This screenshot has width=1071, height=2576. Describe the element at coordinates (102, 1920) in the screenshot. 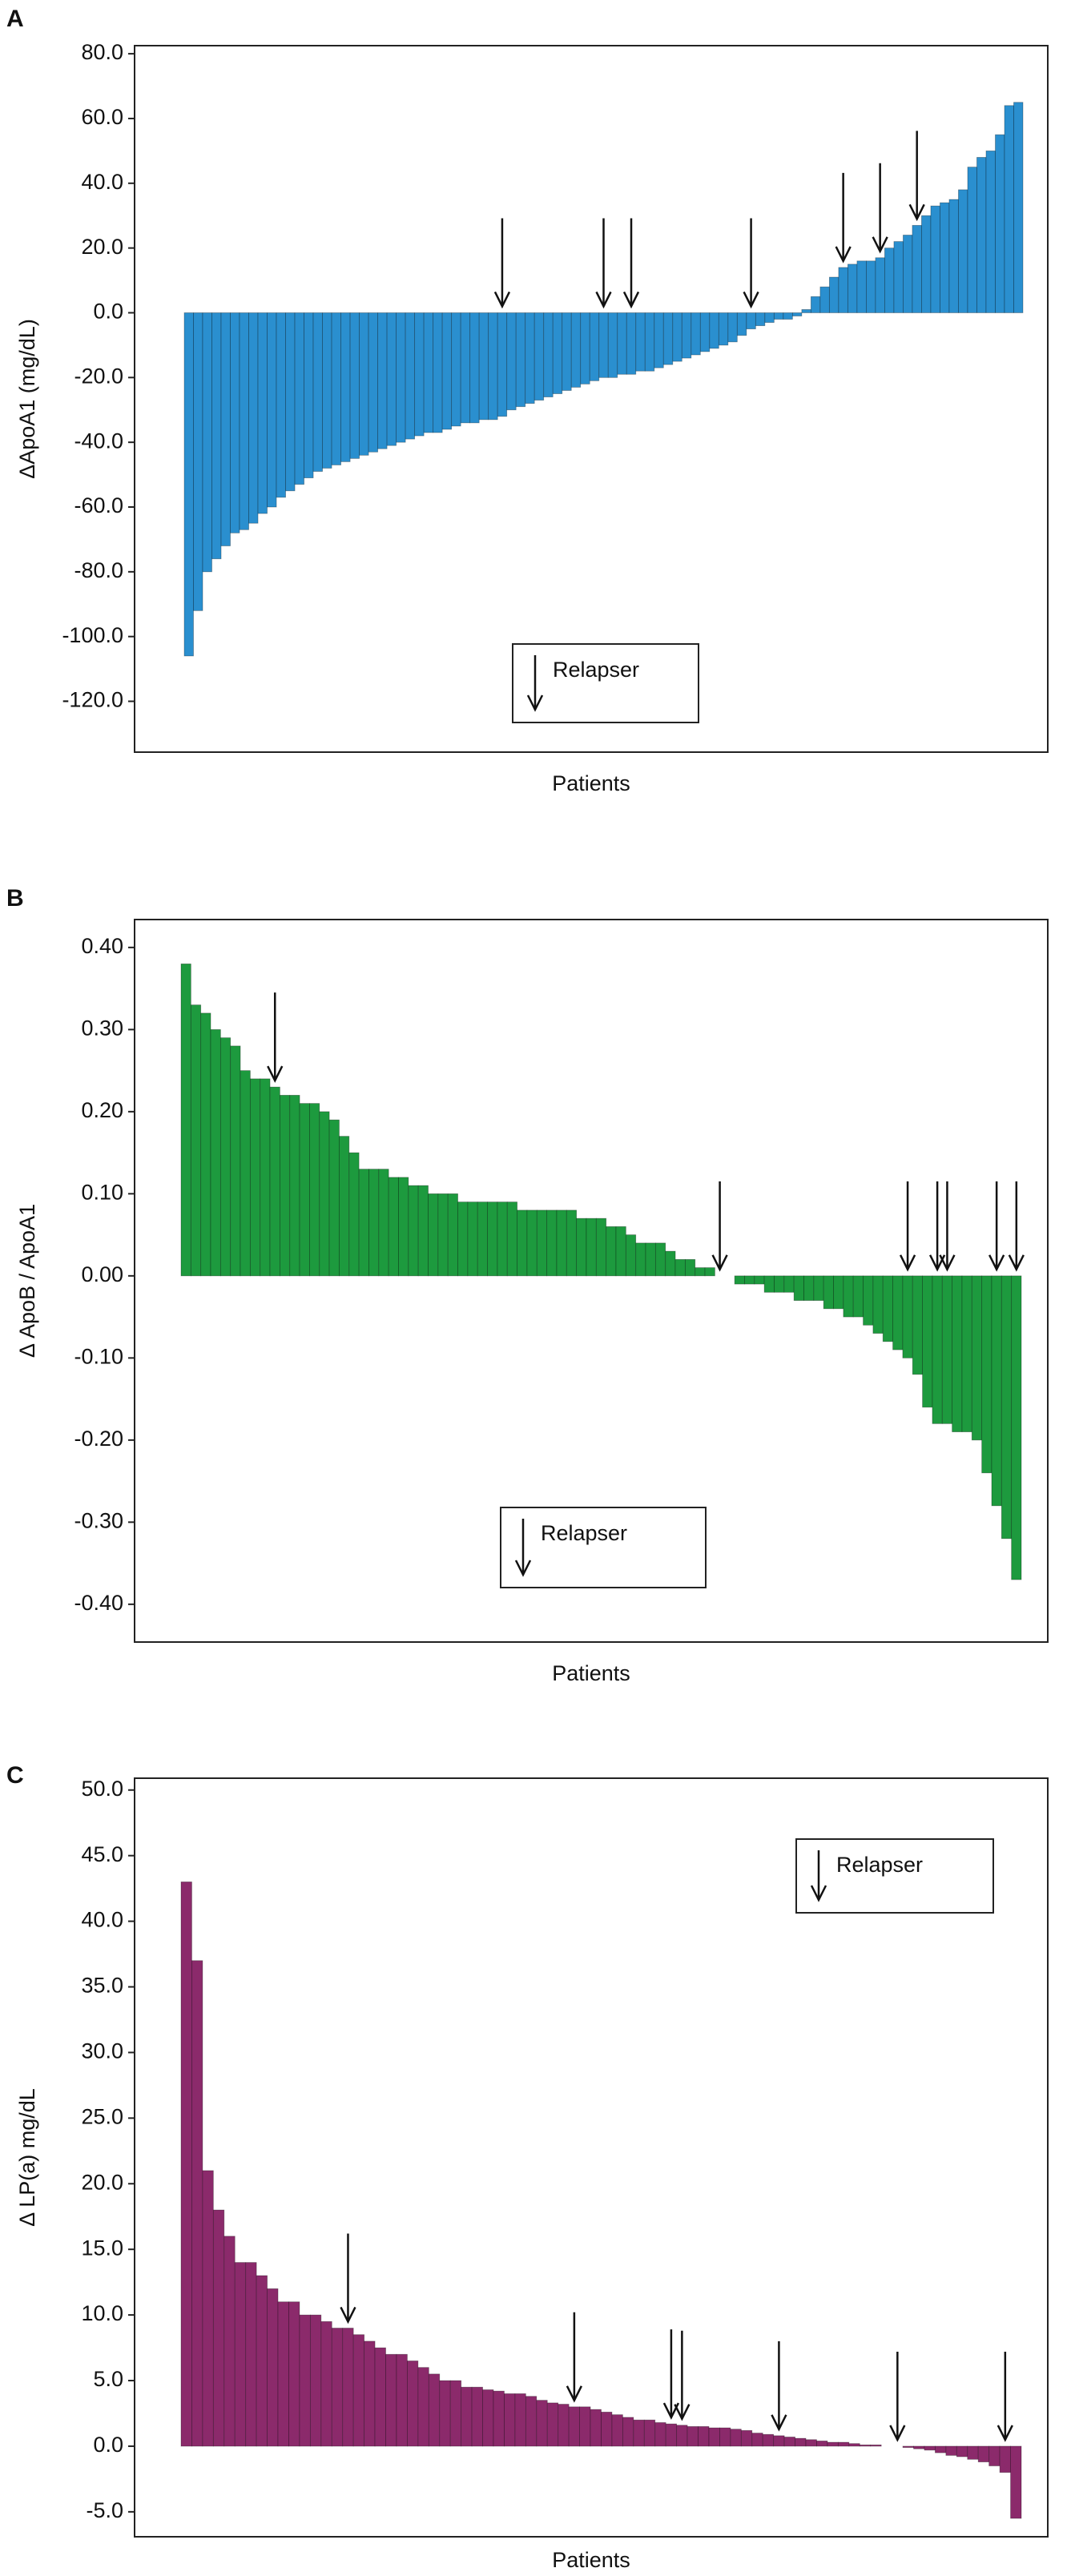

I see `y-tick-label: 40.0` at that location.